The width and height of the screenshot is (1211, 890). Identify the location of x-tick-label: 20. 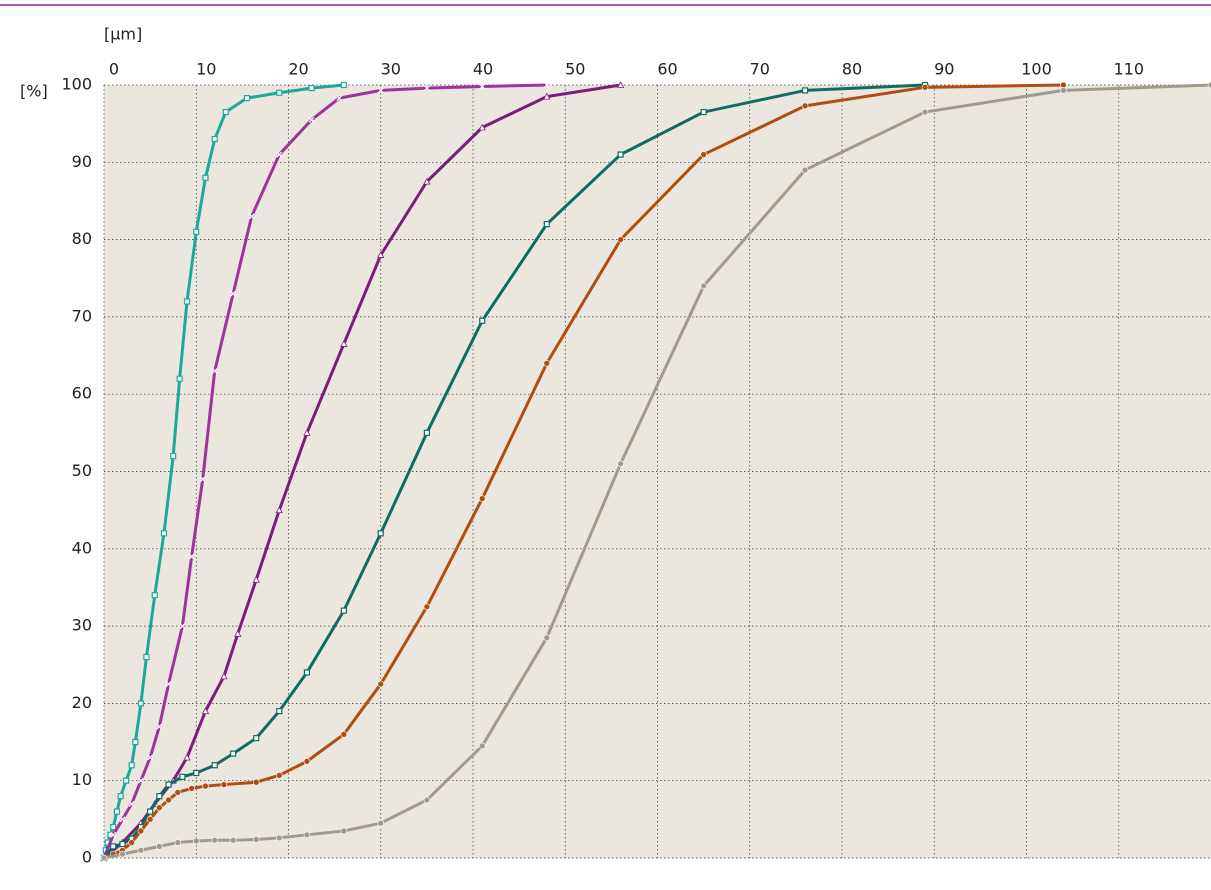
(298, 69).